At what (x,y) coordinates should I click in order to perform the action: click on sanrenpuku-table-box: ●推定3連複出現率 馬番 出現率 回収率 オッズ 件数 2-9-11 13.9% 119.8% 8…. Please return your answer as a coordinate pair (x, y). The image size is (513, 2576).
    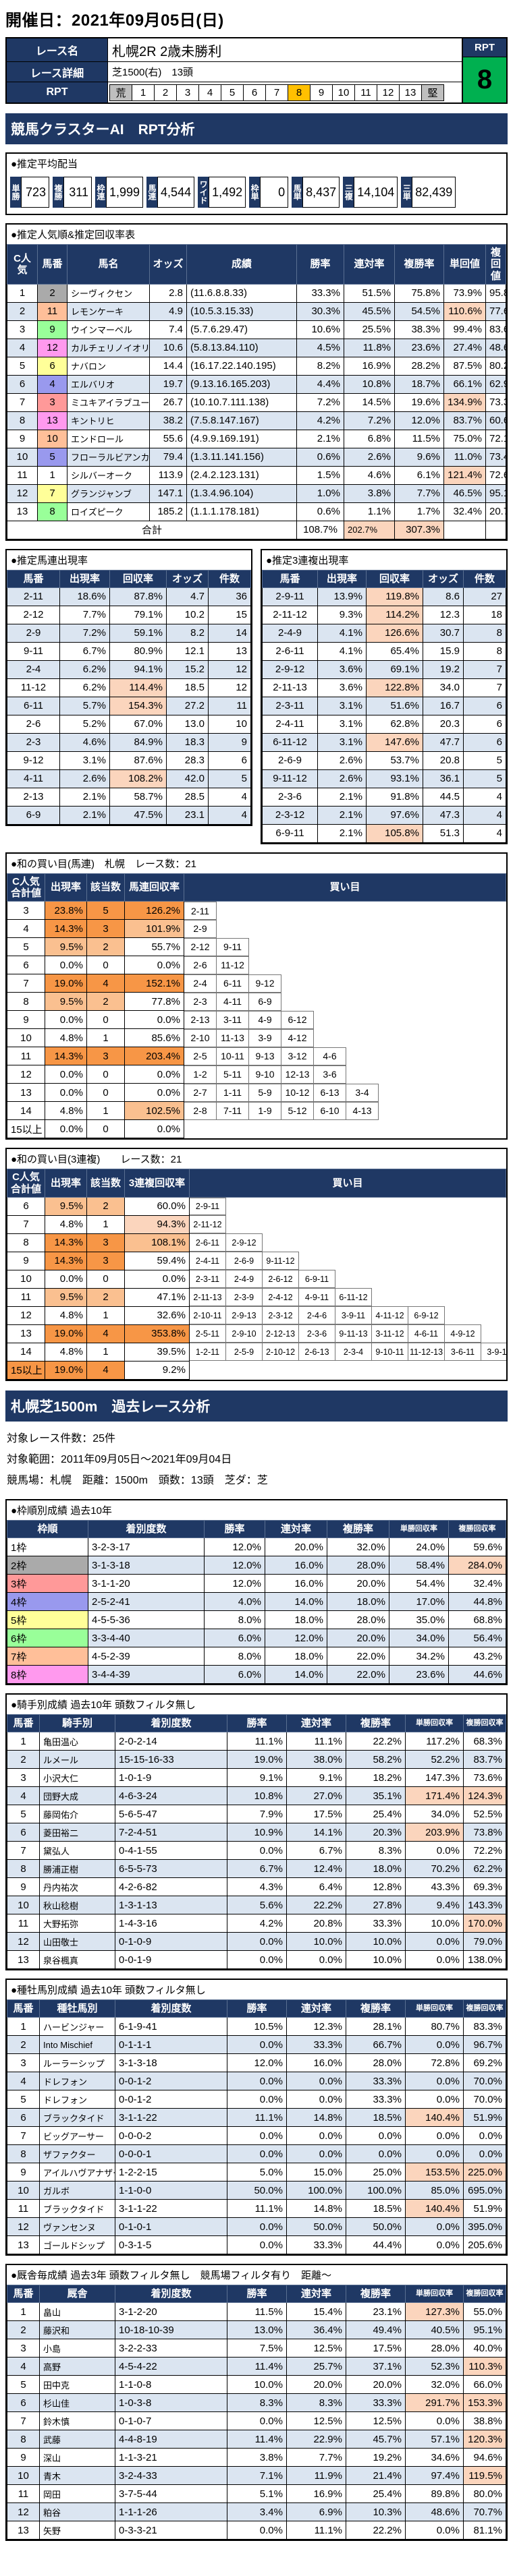
    Looking at the image, I should click on (384, 696).